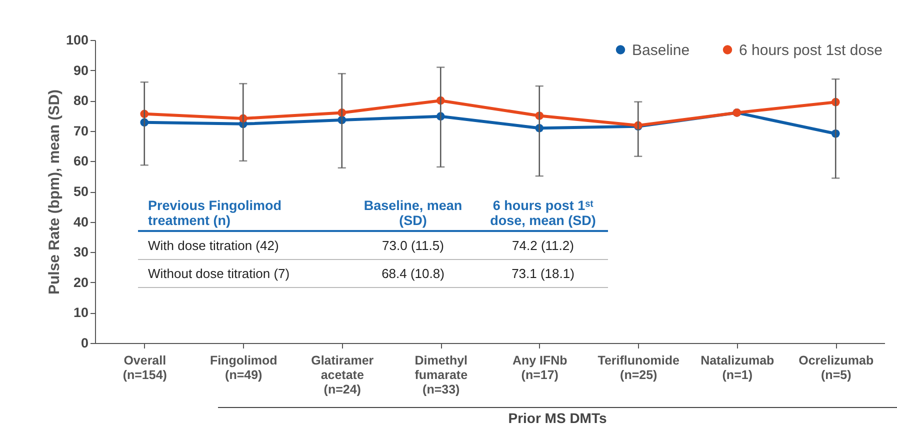  Describe the element at coordinates (243, 213) in the screenshot. I see `annotation: Previous Fingolimod treatment (n)` at that location.